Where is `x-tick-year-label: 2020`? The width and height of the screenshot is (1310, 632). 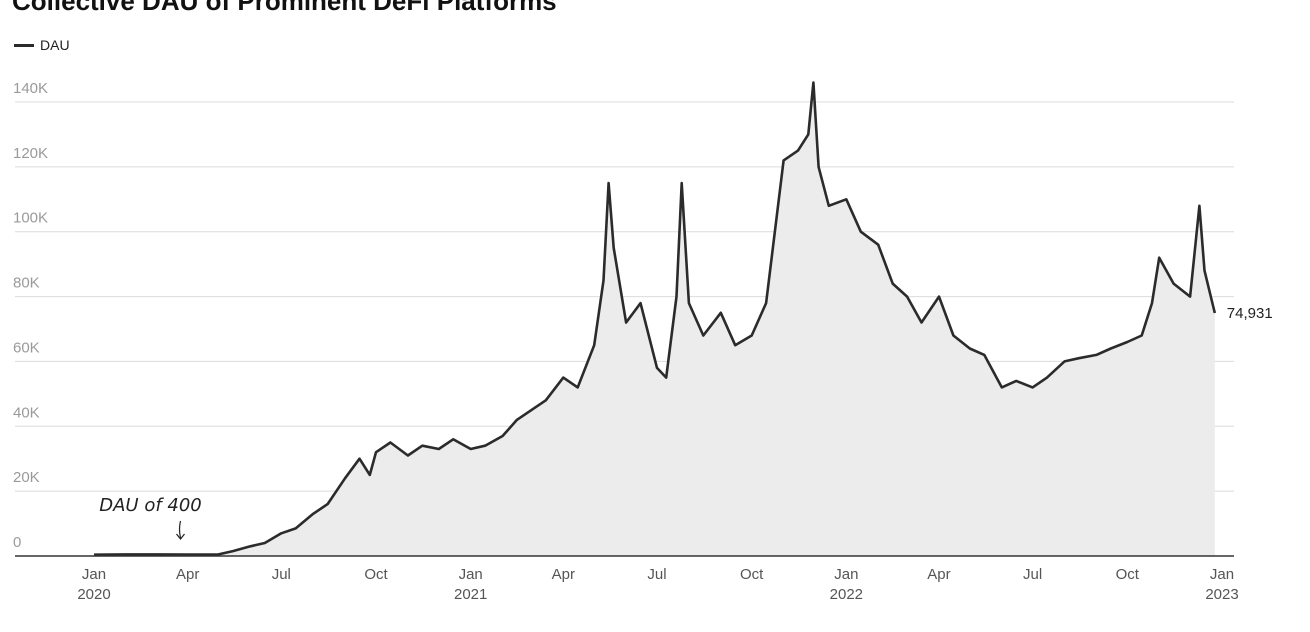 x-tick-year-label: 2020 is located at coordinates (93, 594).